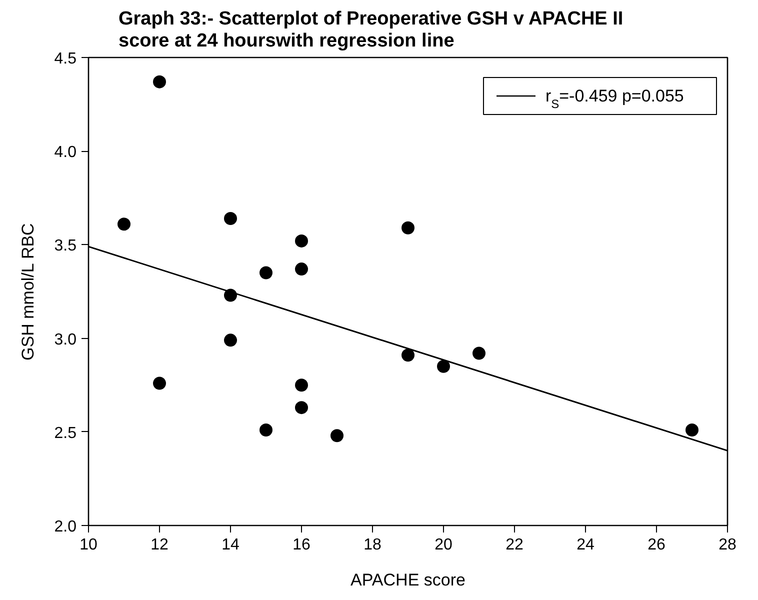 The image size is (758, 600). I want to click on x-tick-label: 18, so click(373, 545).